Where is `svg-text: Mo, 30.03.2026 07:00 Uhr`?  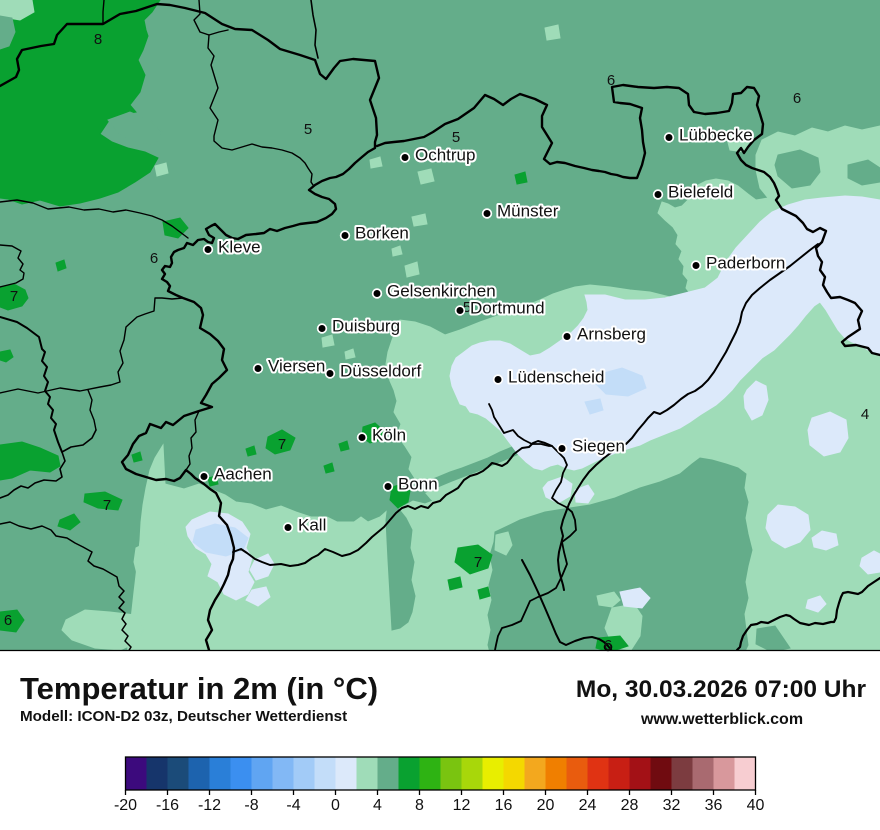
svg-text: Mo, 30.03.2026 07:00 Uhr is located at coordinates (721, 689).